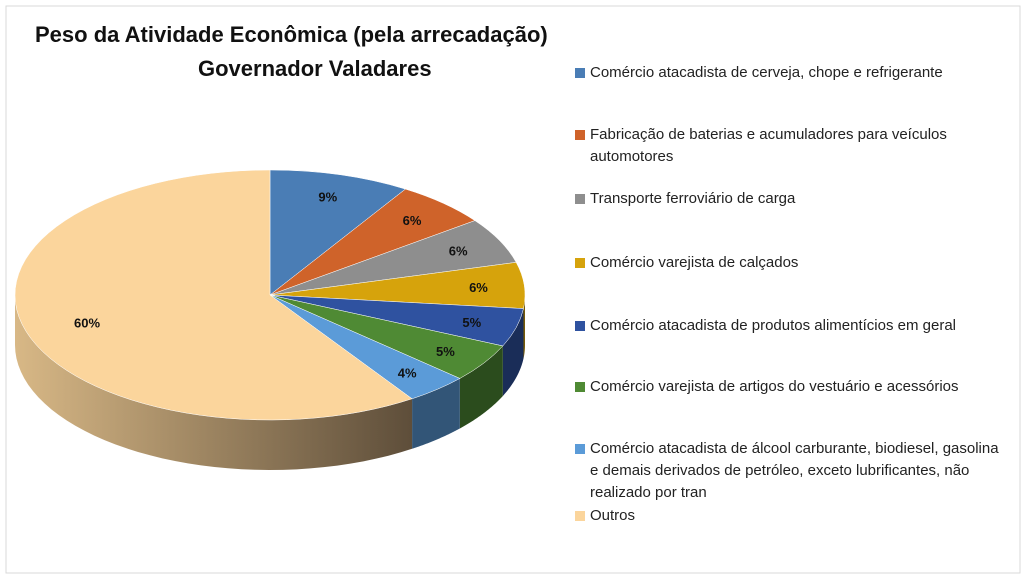 Image resolution: width=1021 pixels, height=574 pixels. Describe the element at coordinates (337, 232) in the screenshot. I see `slice` at that location.